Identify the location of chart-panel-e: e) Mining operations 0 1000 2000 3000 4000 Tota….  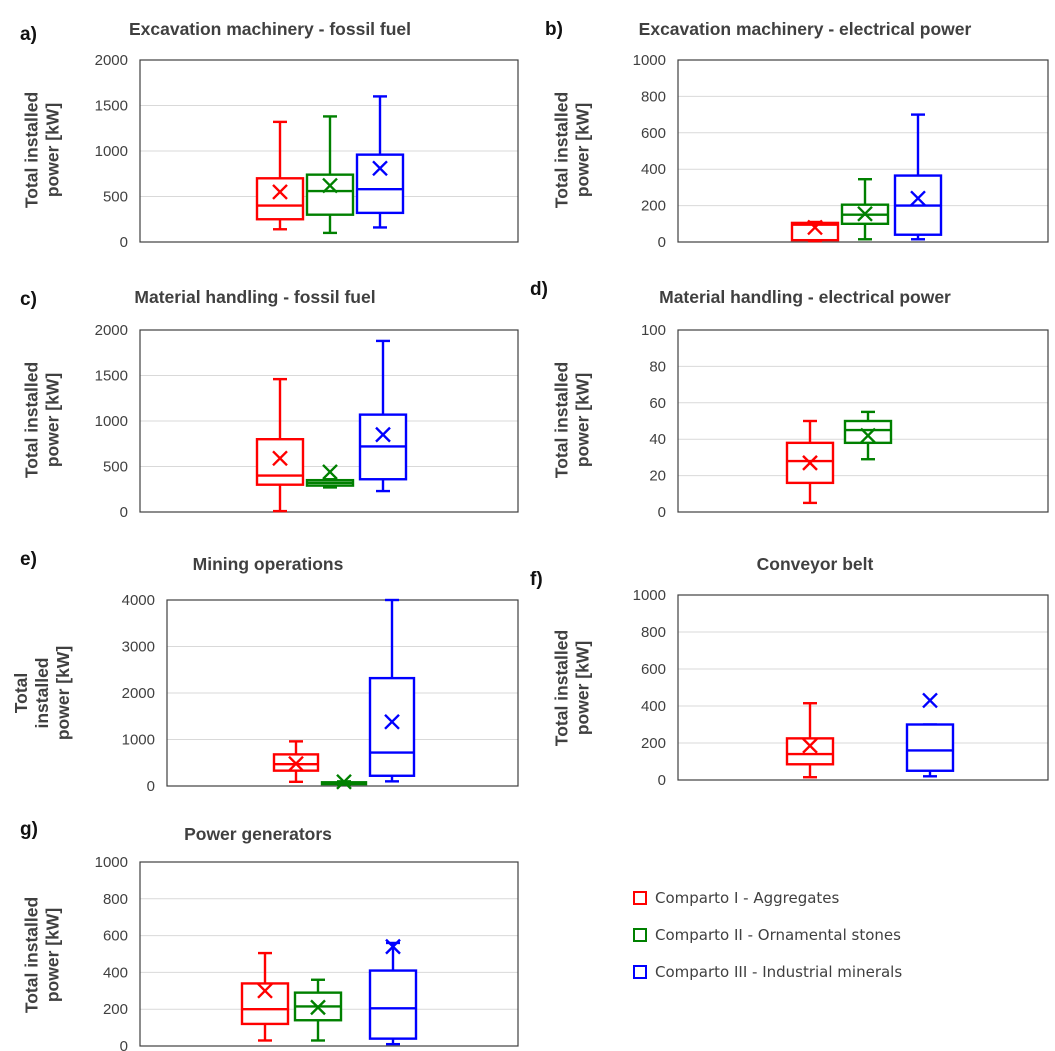
(265, 672).